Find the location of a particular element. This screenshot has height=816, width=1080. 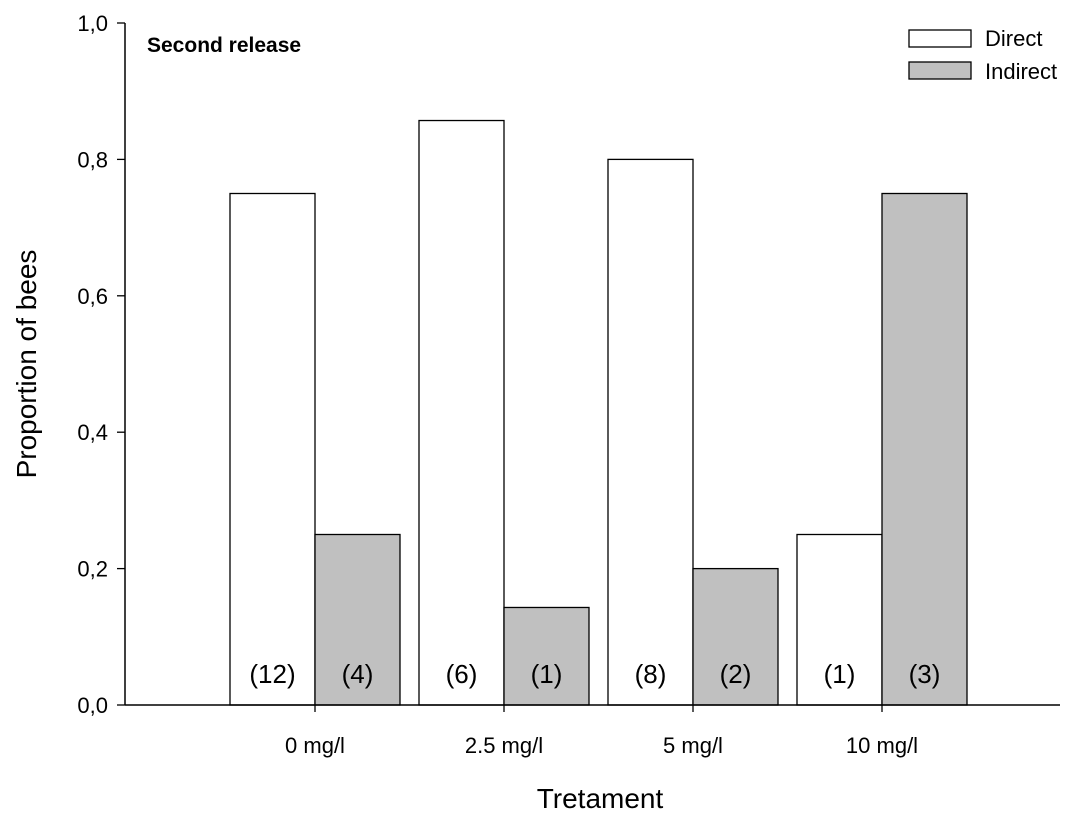

count-label-indirect-2: (2) is located at coordinates (736, 674).